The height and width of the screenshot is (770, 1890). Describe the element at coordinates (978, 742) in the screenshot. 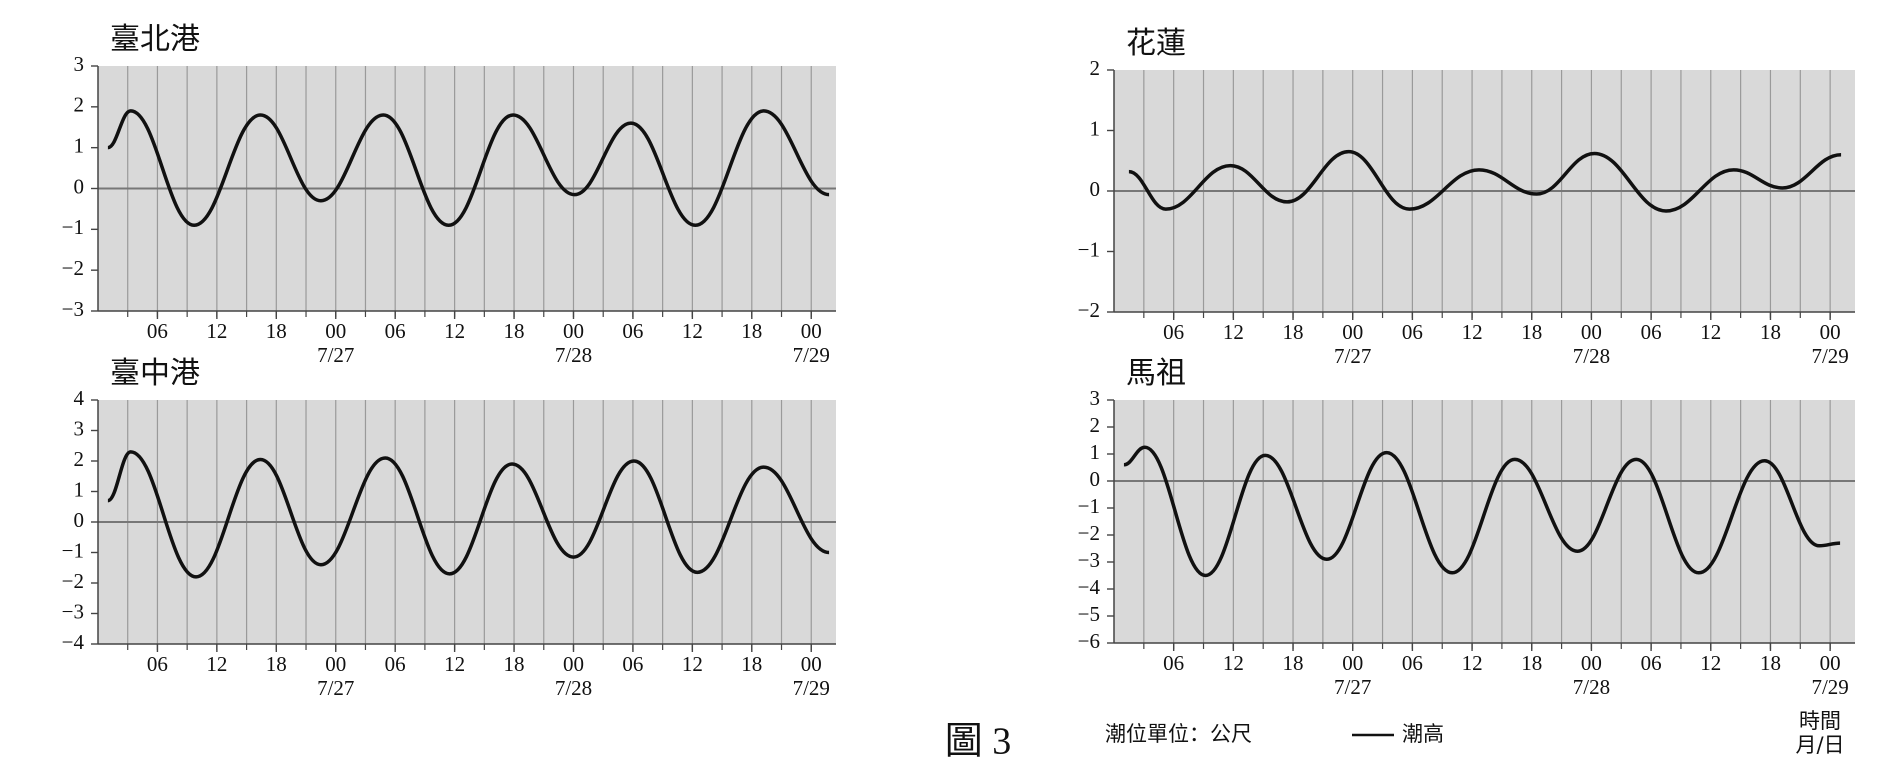

I see `caption: 圖 3` at that location.